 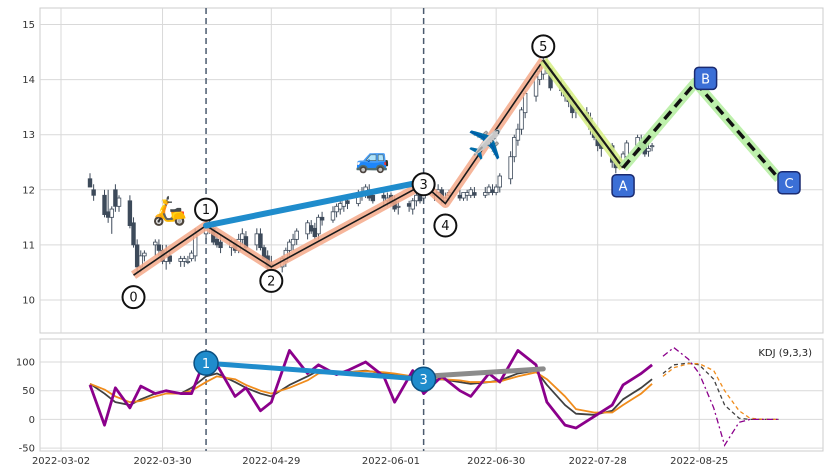 I want to click on kdj-marker-1: 1, so click(x=206, y=364).